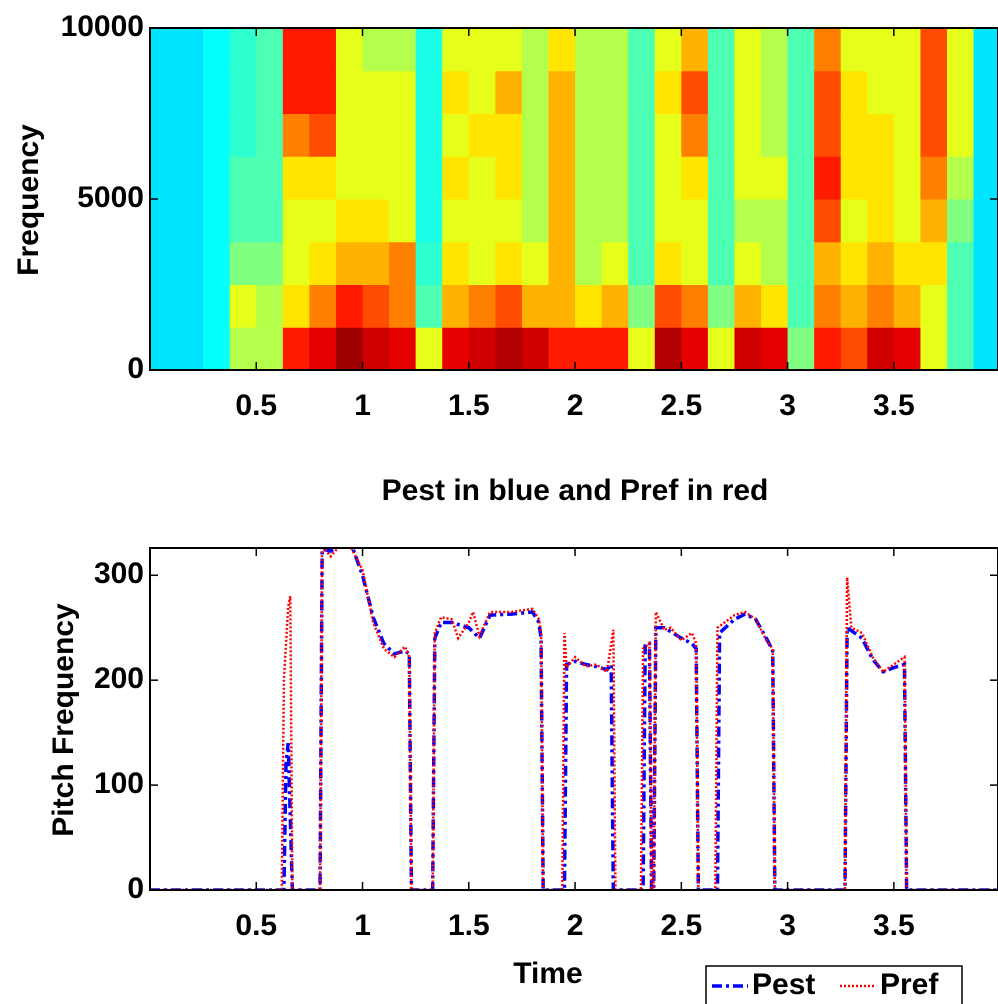 The image size is (998, 1004). Describe the element at coordinates (362, 405) in the screenshot. I see `x-tick-label: 1` at that location.